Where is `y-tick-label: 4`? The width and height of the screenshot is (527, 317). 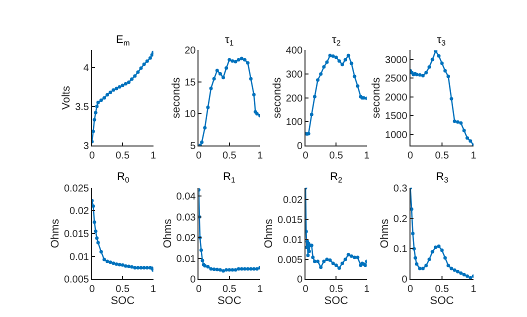
y-tick-label: 4 is located at coordinates (86, 68).